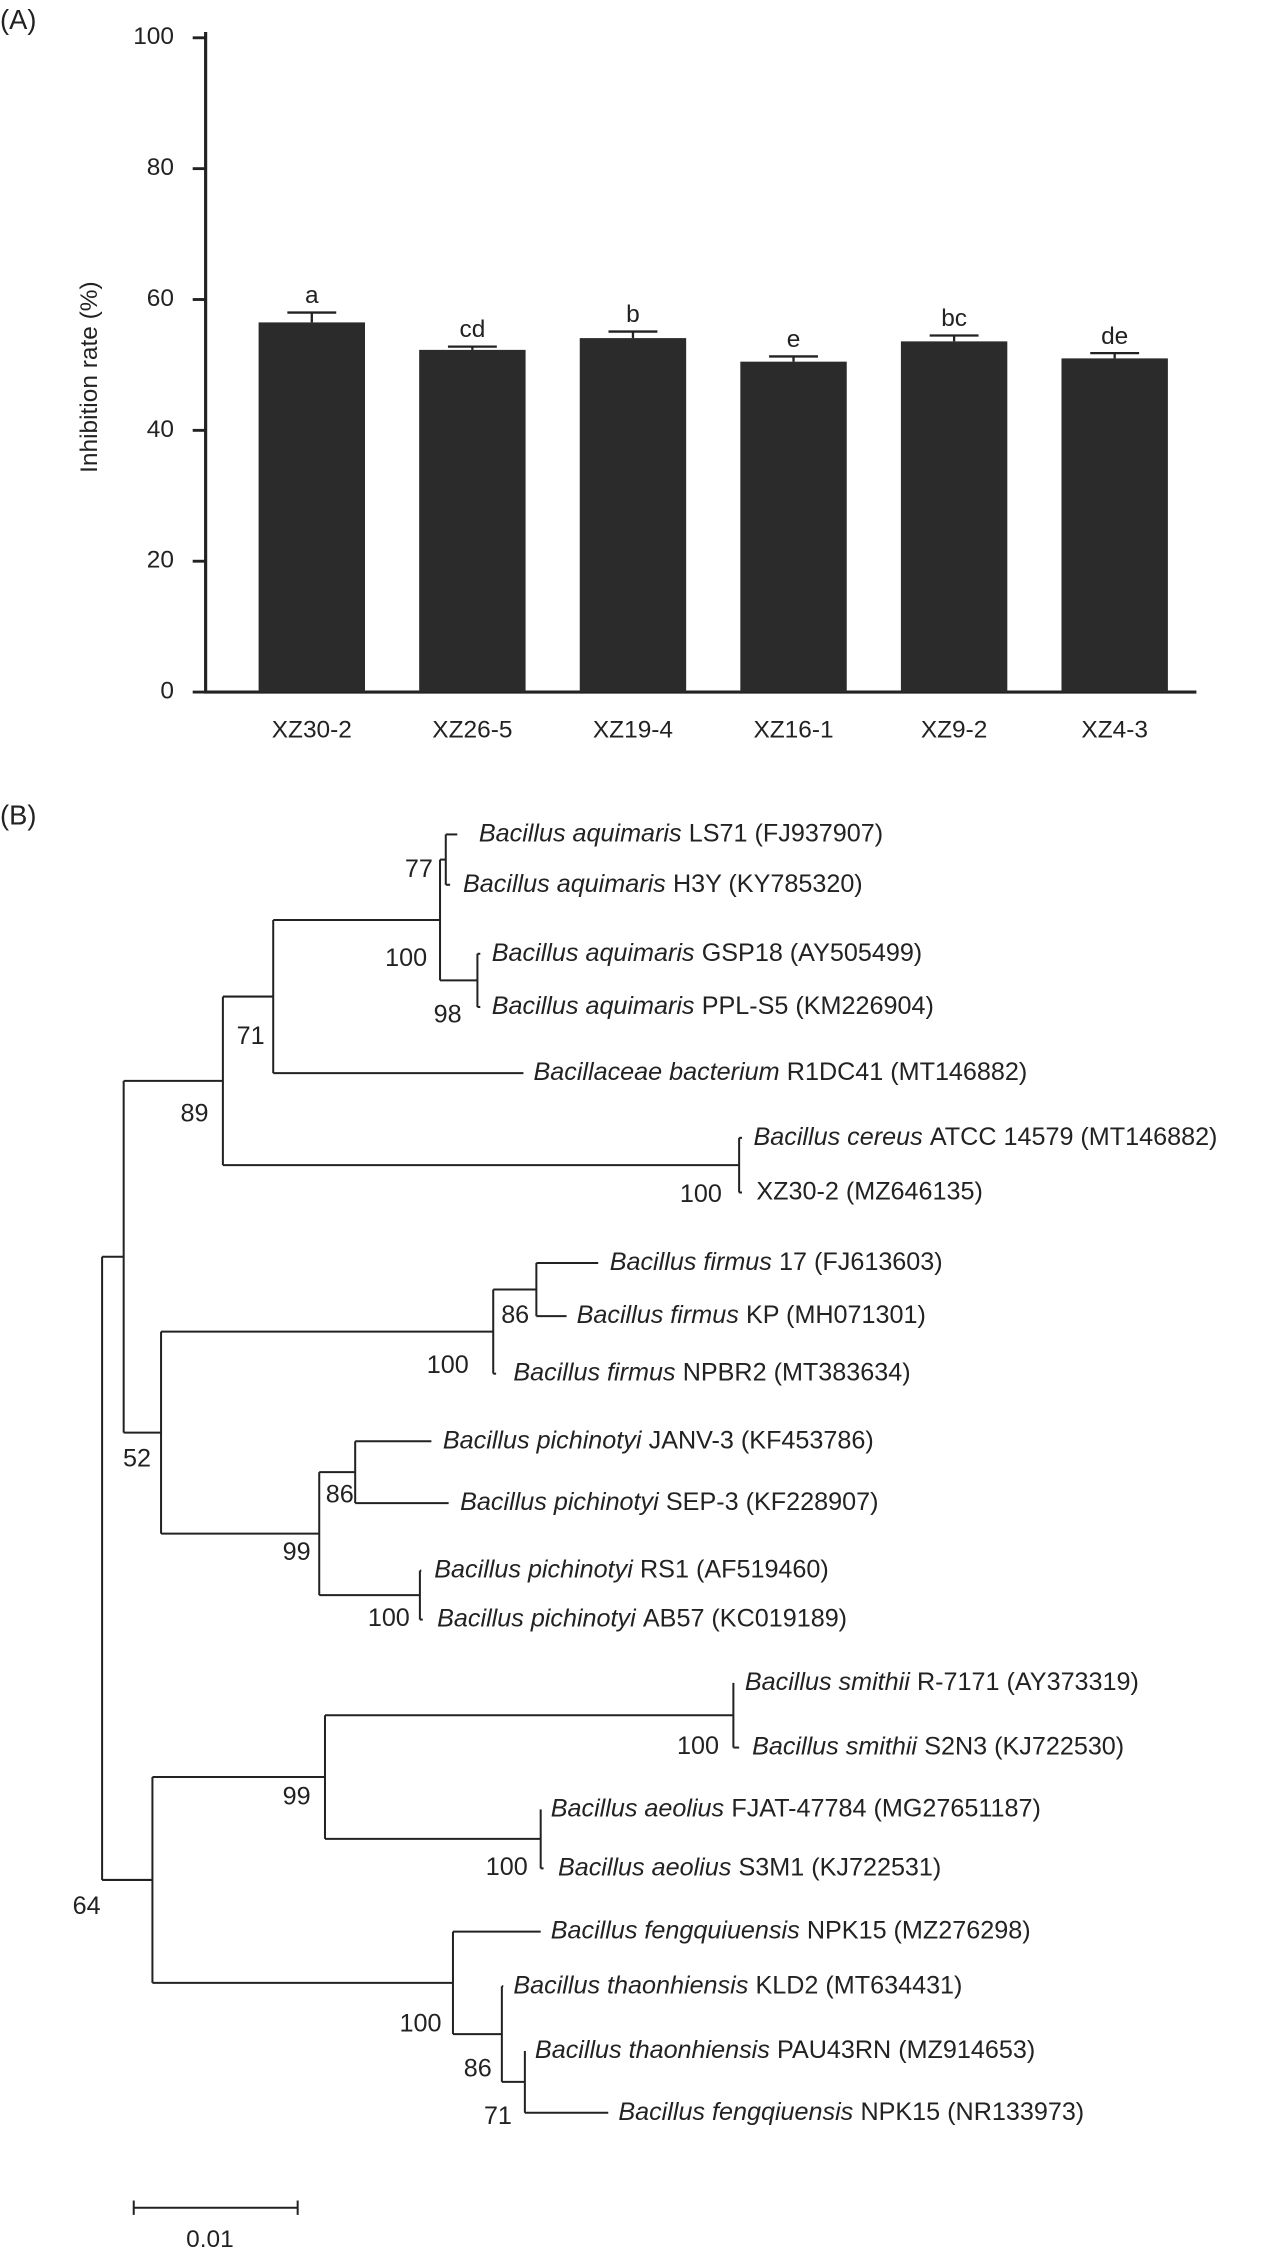 The height and width of the screenshot is (2257, 1287). I want to click on leaf-label: Bacillus smithii R-7171 (AY373319), so click(942, 1681).